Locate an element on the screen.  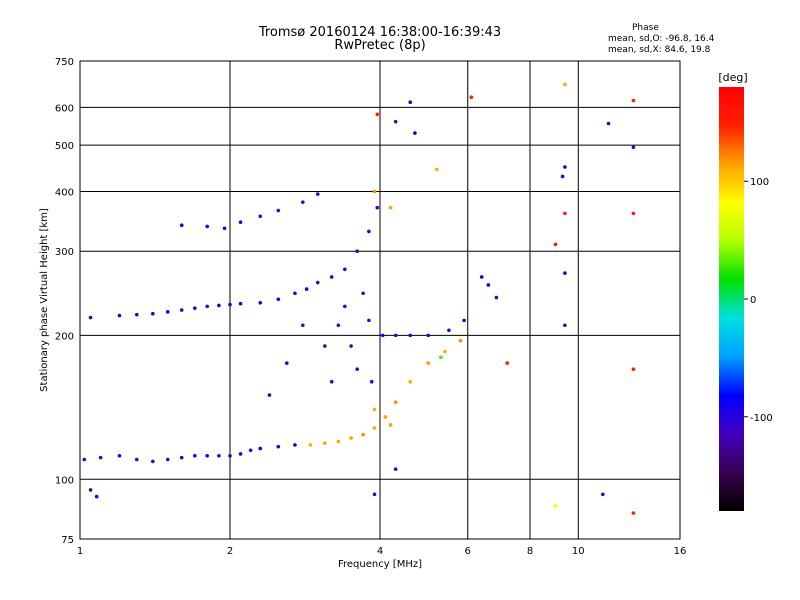
y-tick-label: 100 is located at coordinates (64, 480).